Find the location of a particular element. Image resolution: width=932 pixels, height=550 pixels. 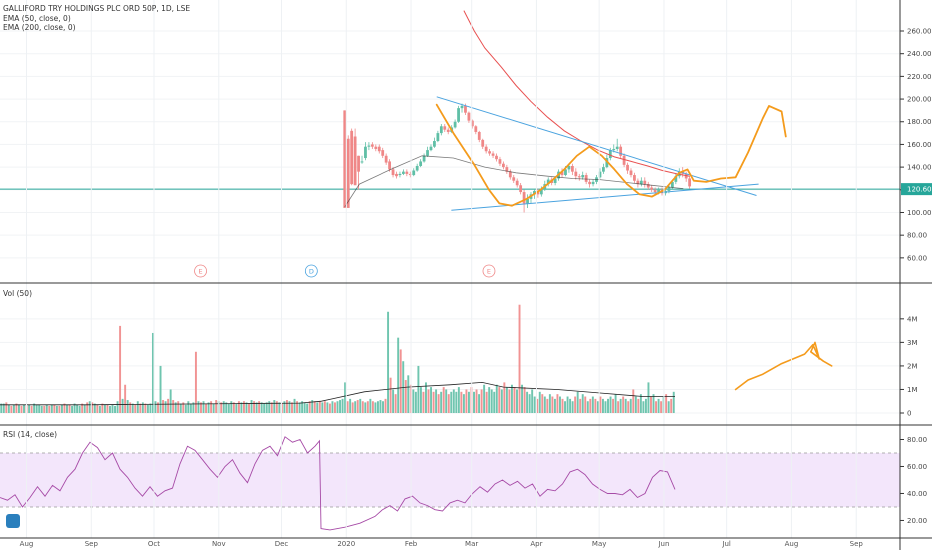

tradingview-logo-icon is located at coordinates (13, 521).